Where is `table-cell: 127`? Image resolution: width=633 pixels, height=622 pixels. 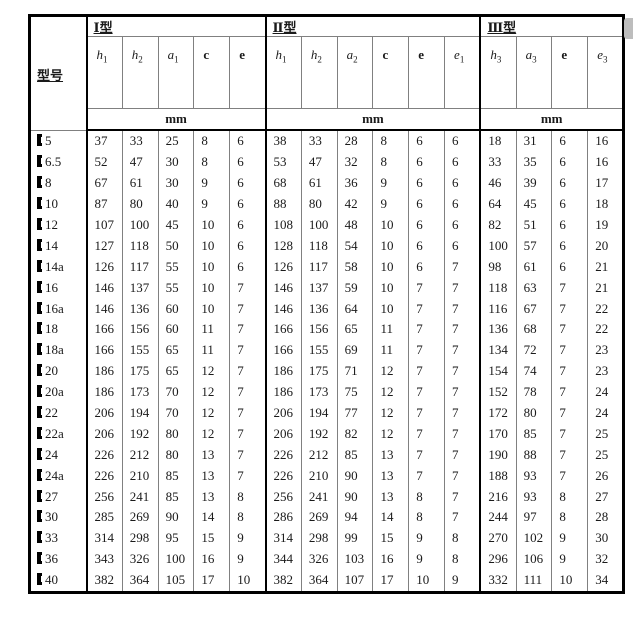
table-cell: 127 is located at coordinates (104, 246).